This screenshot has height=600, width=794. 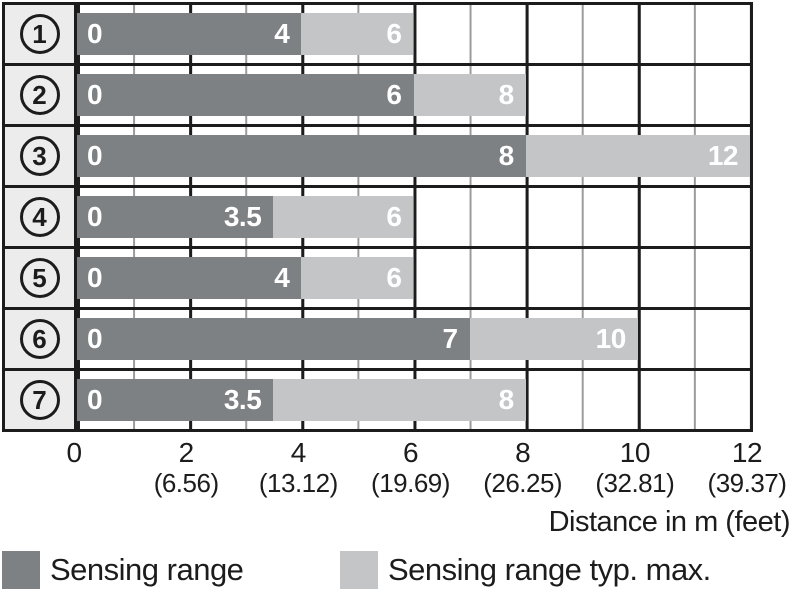 I want to click on x-tick-4: 4 (13.12), so click(x=298, y=468).